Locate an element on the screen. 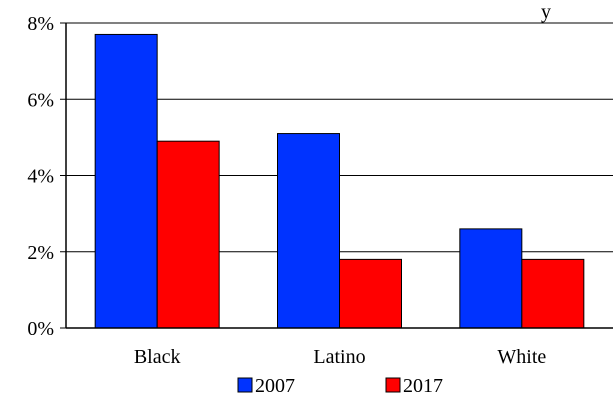 The image size is (615, 401). y-axis-ticks: 0% 2% 4% 6% 8% is located at coordinates (46, 176).